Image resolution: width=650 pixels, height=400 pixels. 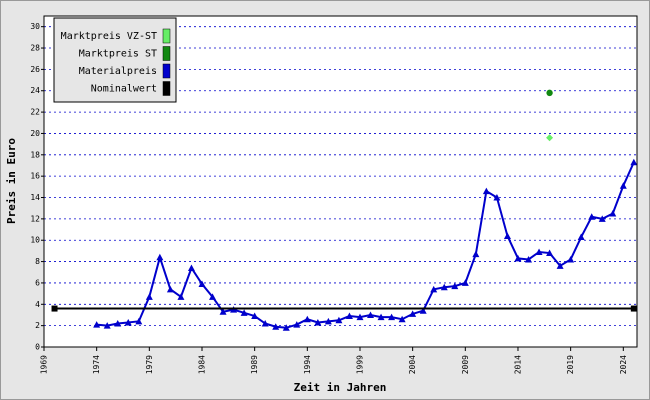 What do you see at coordinates (109, 36) in the screenshot?
I see `legend-label: Marktpreis VZ-ST` at bounding box center [109, 36].